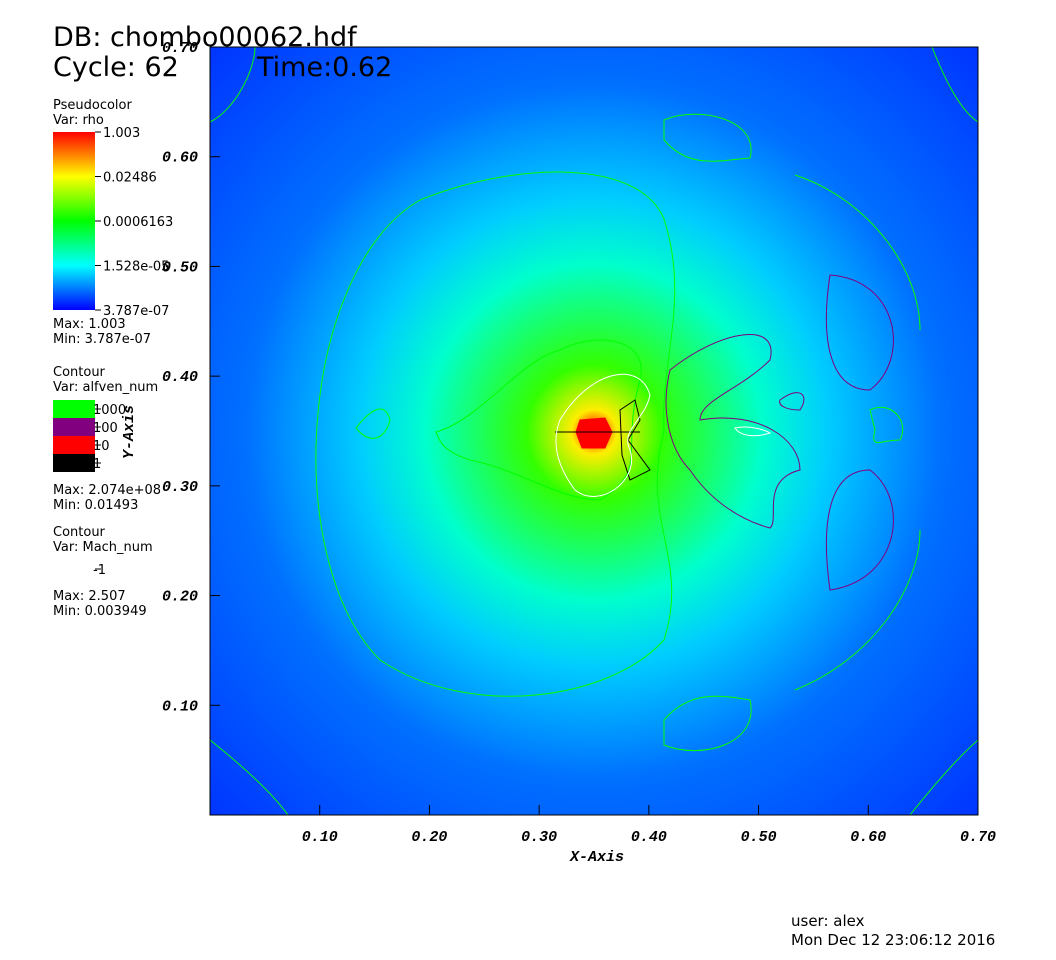 Image resolution: width=1056 pixels, height=960 pixels. I want to click on colorbar-label: 0.02486, so click(130, 178).